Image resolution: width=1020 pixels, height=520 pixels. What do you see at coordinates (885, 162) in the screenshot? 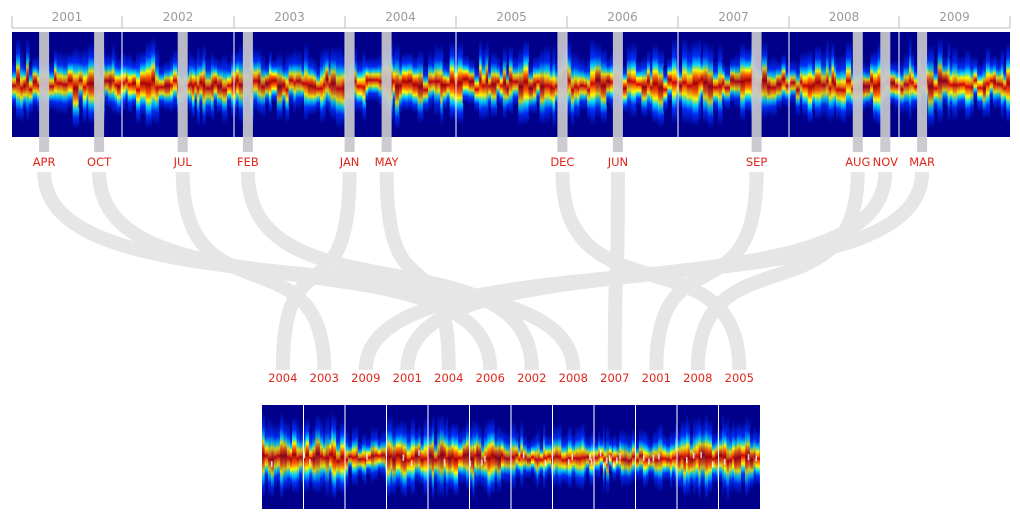
I see `month-label: NOV` at bounding box center [885, 162].